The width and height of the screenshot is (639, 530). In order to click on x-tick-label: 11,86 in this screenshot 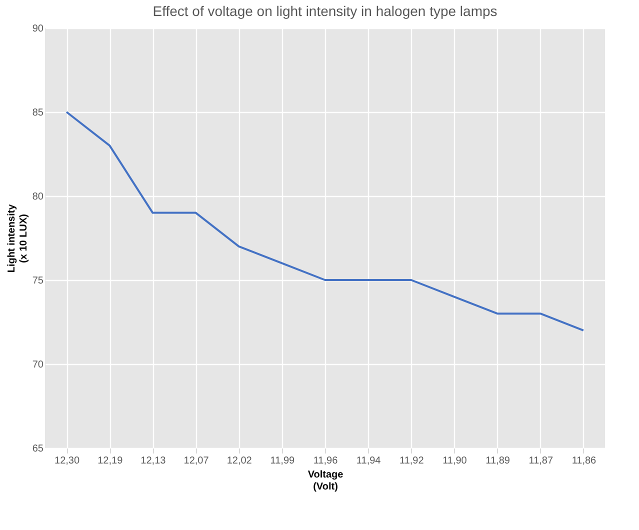, I will do `click(584, 461)`.